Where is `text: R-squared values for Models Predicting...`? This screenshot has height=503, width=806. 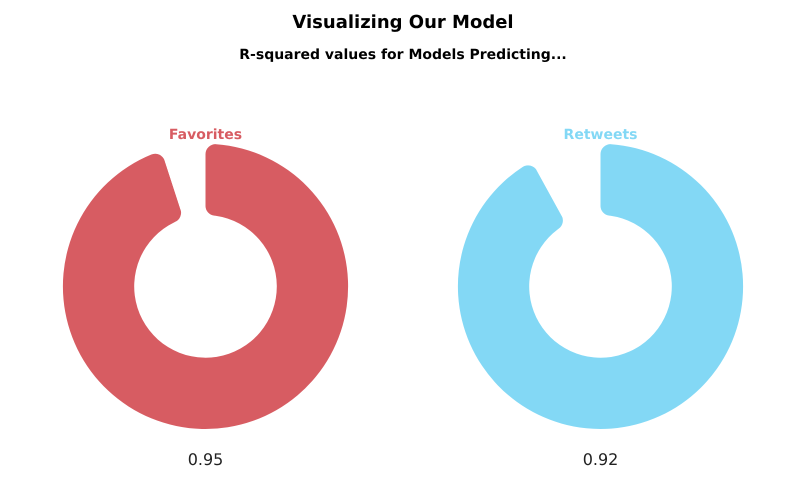
text: R-squared values for Models Predicting... is located at coordinates (403, 55).